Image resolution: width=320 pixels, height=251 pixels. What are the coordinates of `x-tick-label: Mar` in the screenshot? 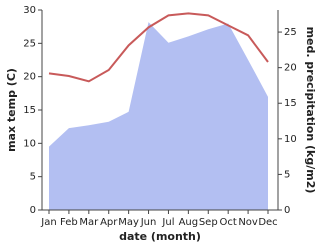 It's located at (89, 222).